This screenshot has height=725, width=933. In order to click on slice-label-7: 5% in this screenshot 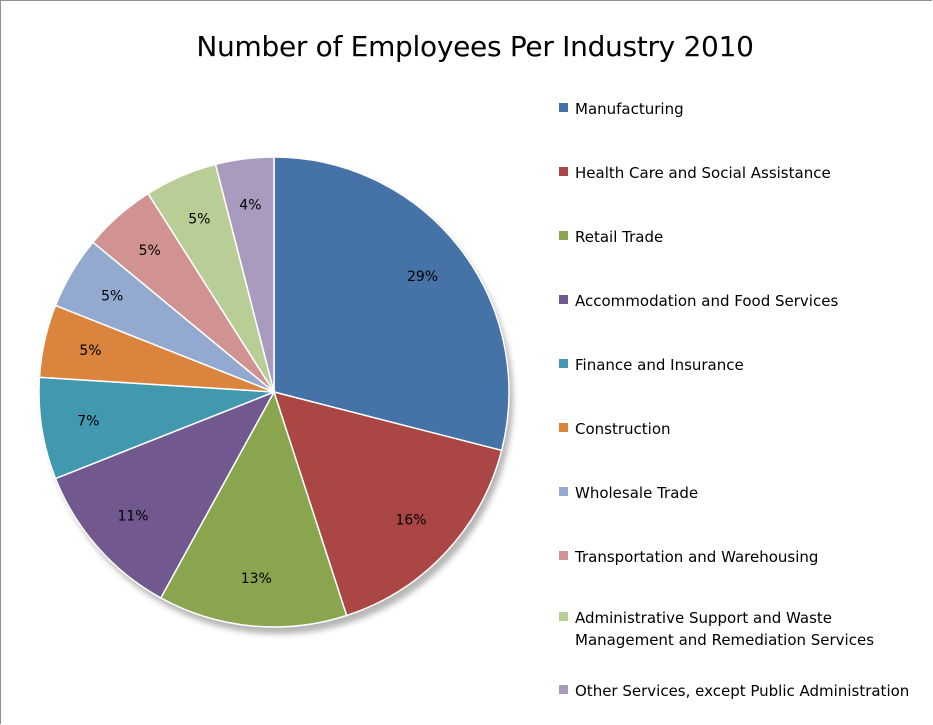, I will do `click(112, 296)`.